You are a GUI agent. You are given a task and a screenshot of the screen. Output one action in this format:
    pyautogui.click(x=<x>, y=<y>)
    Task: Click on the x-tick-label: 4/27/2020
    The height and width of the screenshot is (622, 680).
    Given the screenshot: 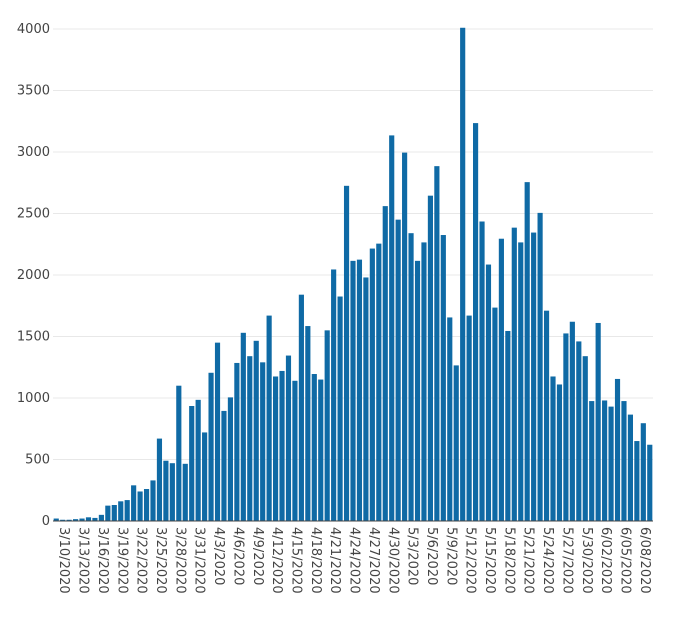 What is the action you would take?
    pyautogui.click(x=373, y=560)
    